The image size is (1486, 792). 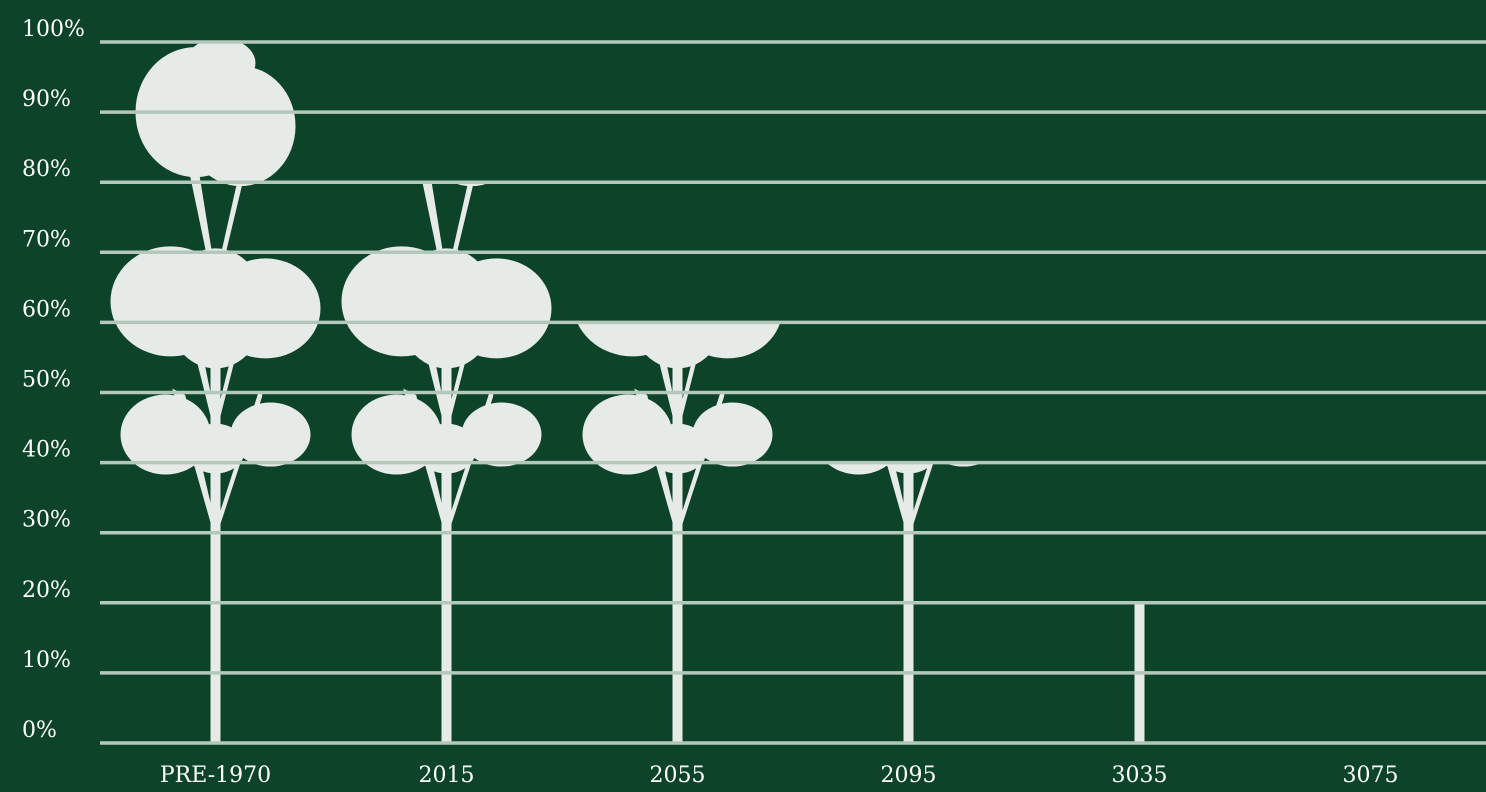 What do you see at coordinates (39, 730) in the screenshot?
I see `y-tick-label: 0%` at bounding box center [39, 730].